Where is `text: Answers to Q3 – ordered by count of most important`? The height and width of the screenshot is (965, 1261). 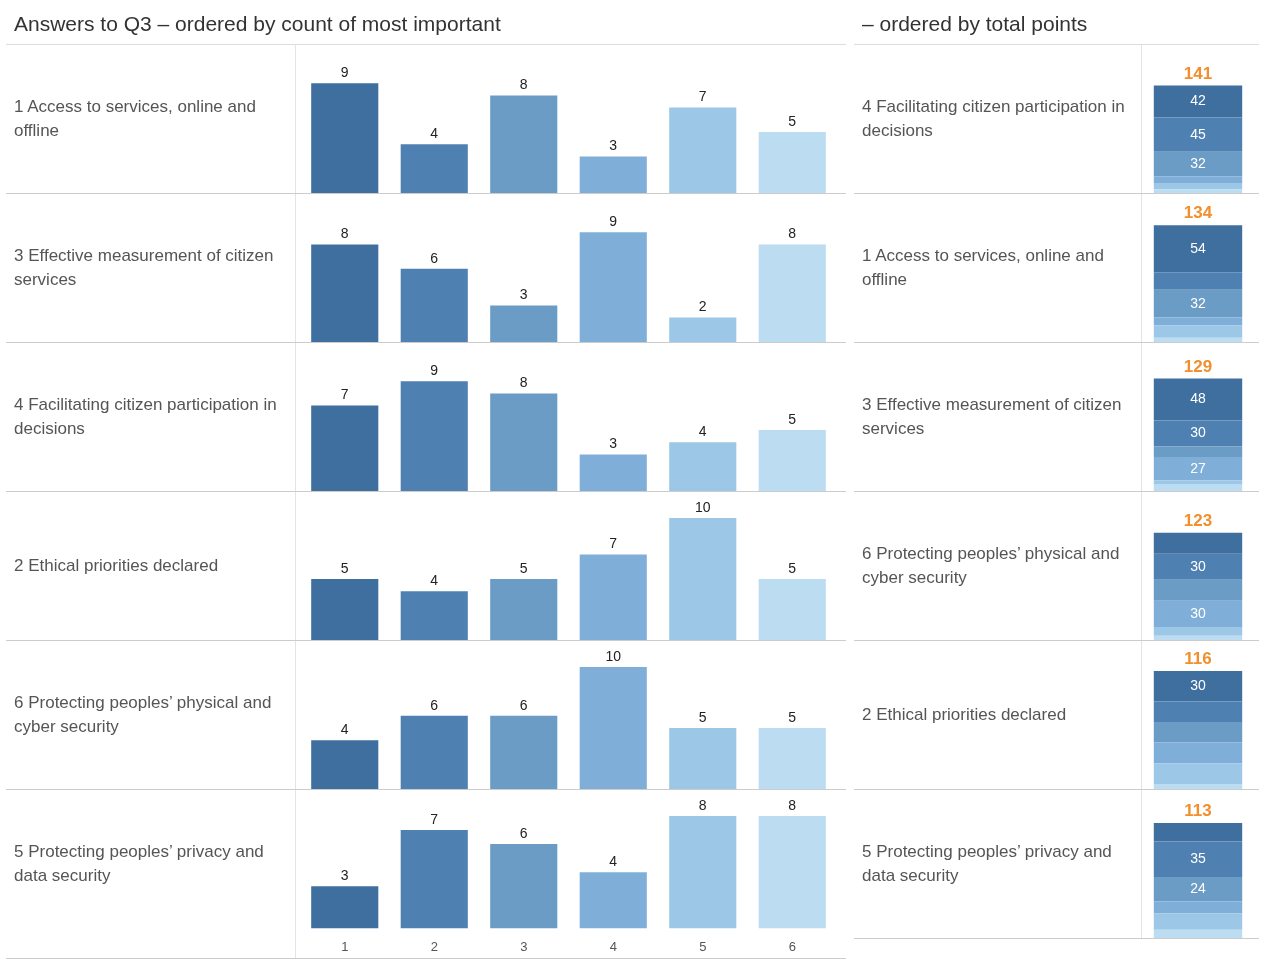
text: Answers to Q3 – ordered by count of most important is located at coordinates (426, 24).